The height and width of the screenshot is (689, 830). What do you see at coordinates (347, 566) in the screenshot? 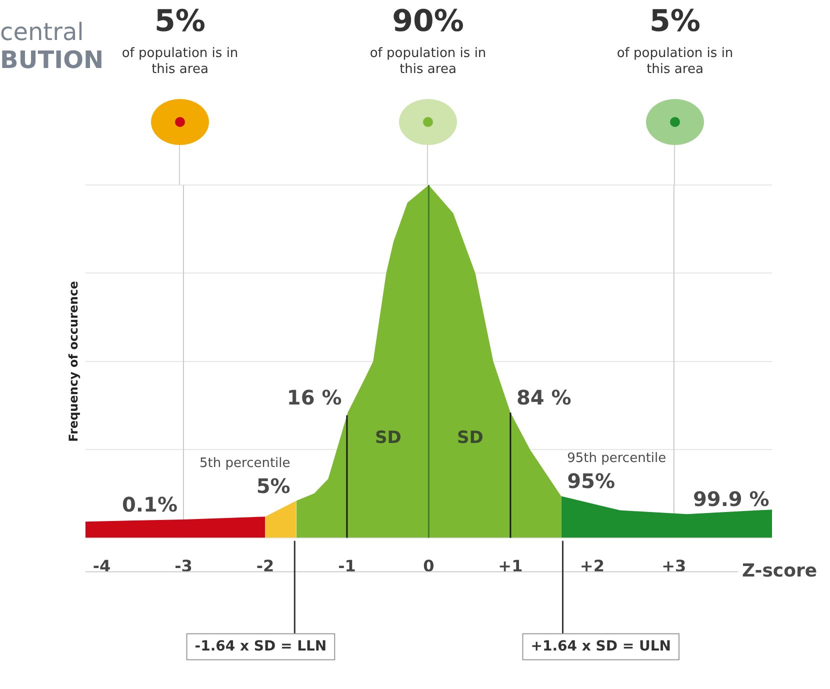
I see `x-tick-label: -1` at bounding box center [347, 566].